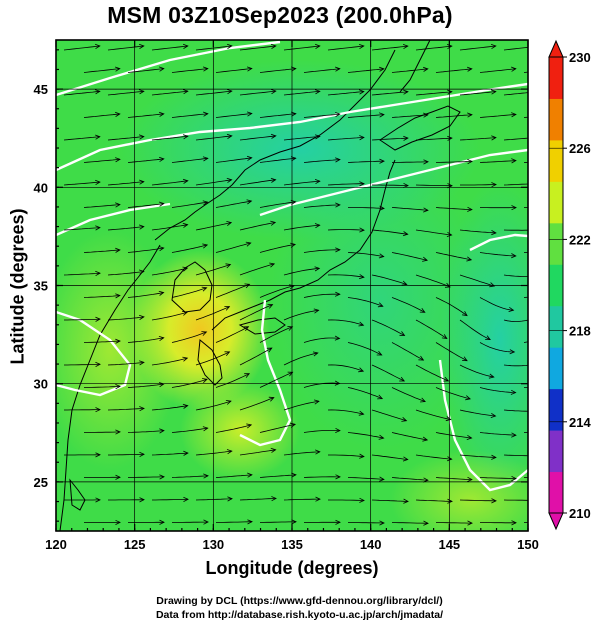 The height and width of the screenshot is (625, 599). What do you see at coordinates (41, 187) in the screenshot?
I see `y-tick-label-40: 40` at bounding box center [41, 187].